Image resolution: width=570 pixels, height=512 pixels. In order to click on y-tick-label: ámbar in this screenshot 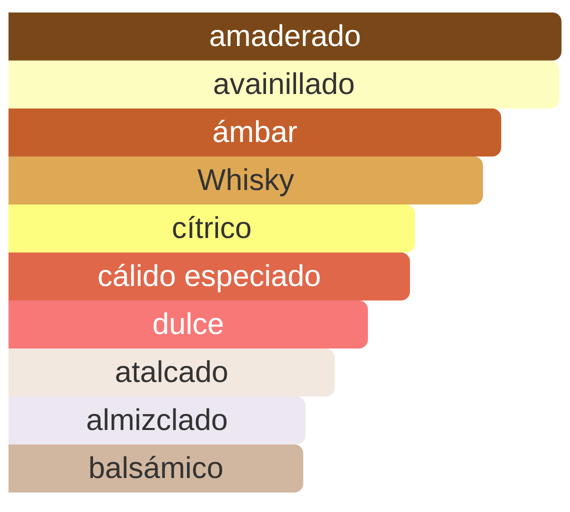, I will do `click(255, 132)`.